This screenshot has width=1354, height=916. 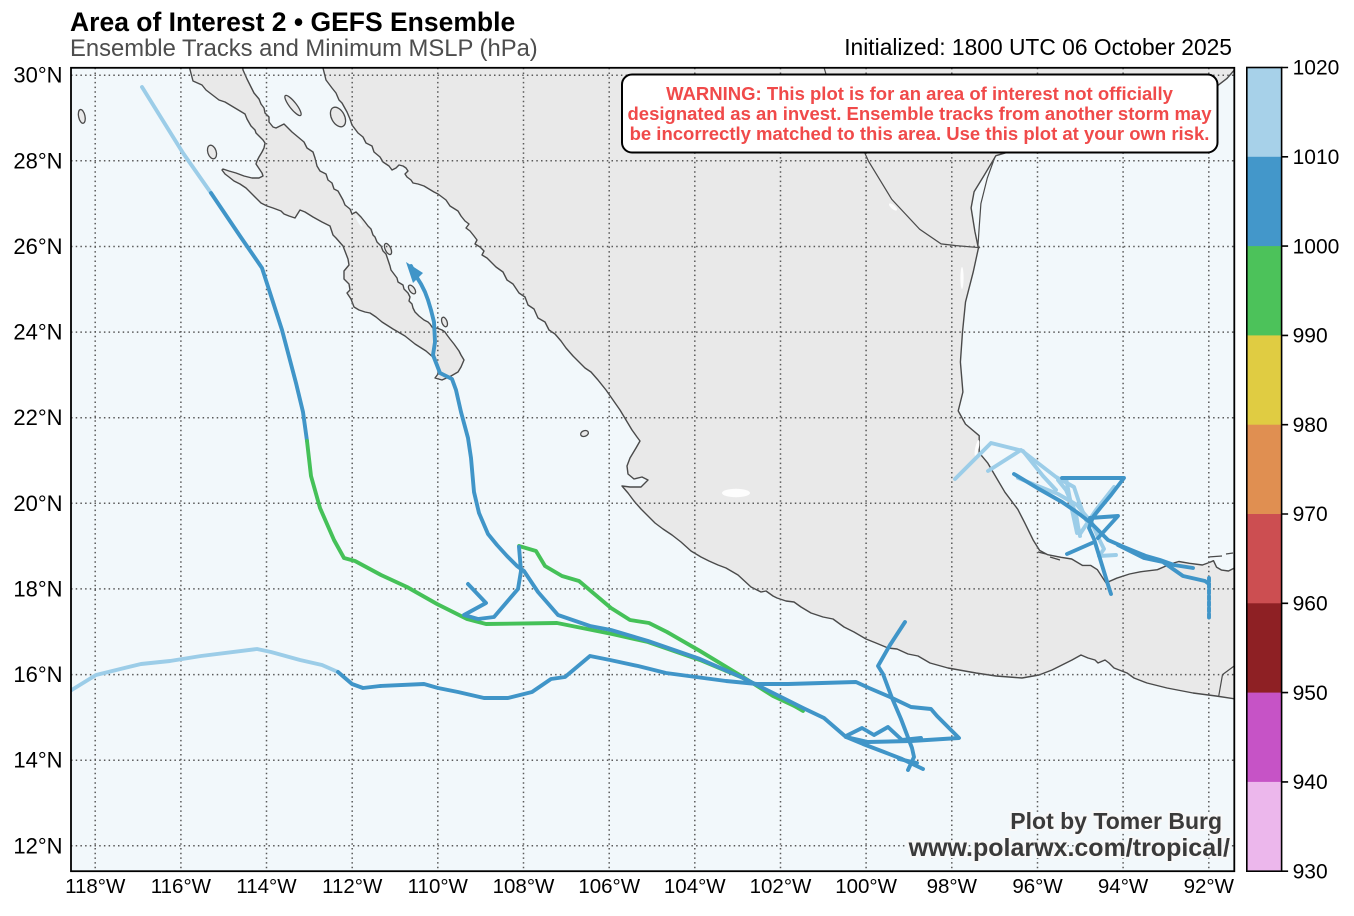 I want to click on svg-text: 28°N, so click(x=37, y=160).